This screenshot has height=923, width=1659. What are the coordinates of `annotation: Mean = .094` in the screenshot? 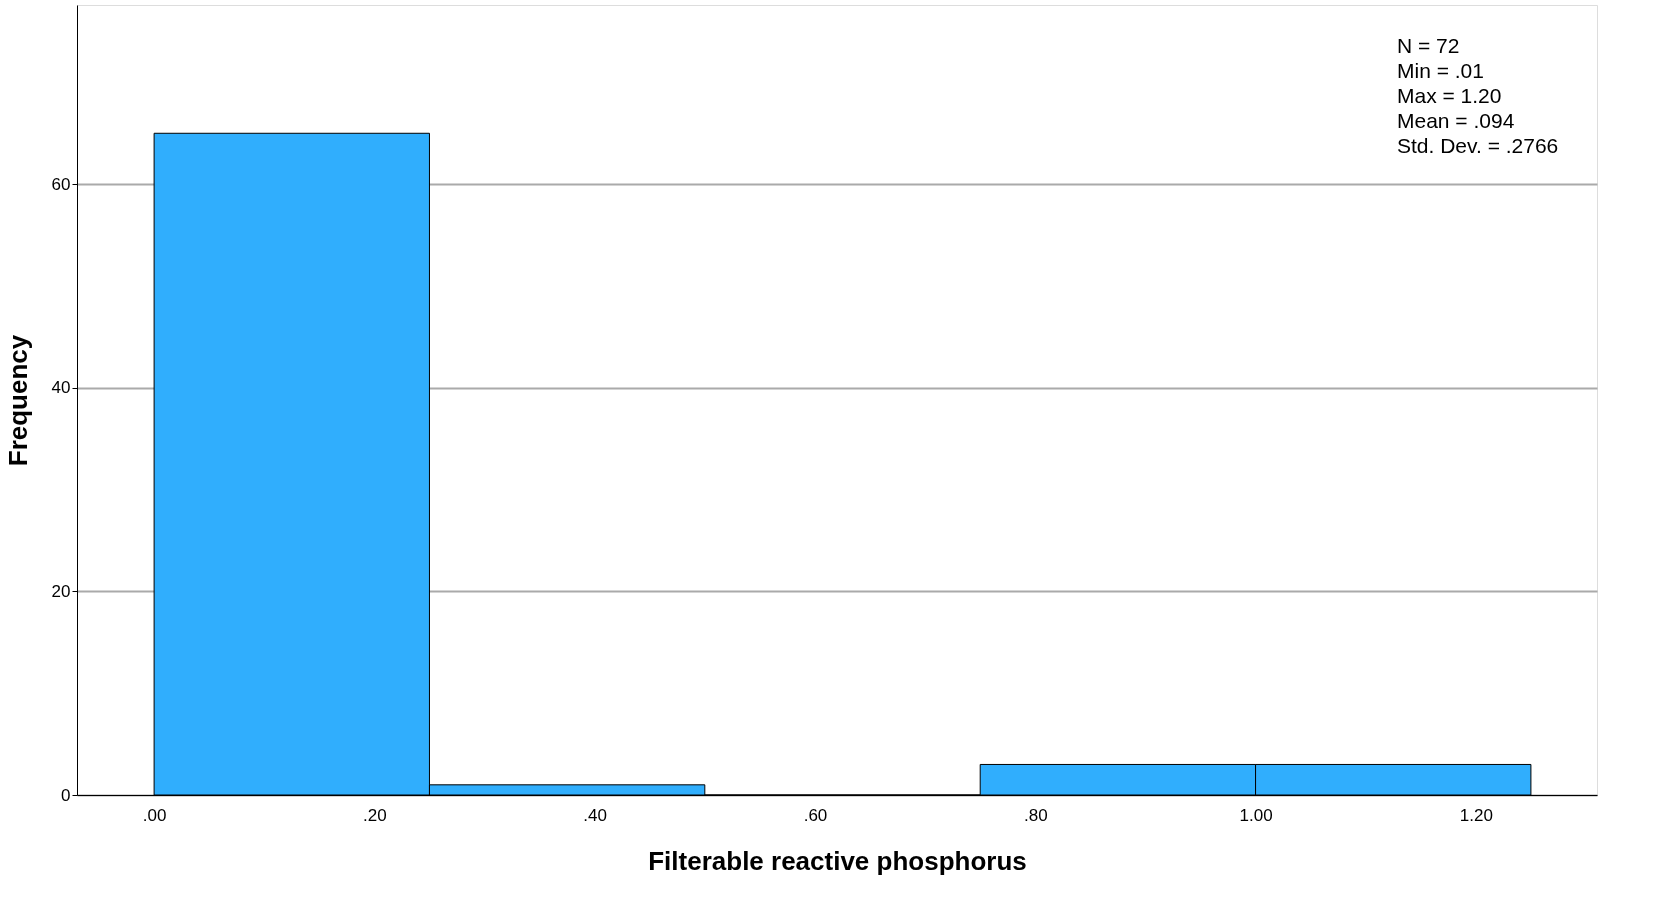 It's located at (1456, 120).